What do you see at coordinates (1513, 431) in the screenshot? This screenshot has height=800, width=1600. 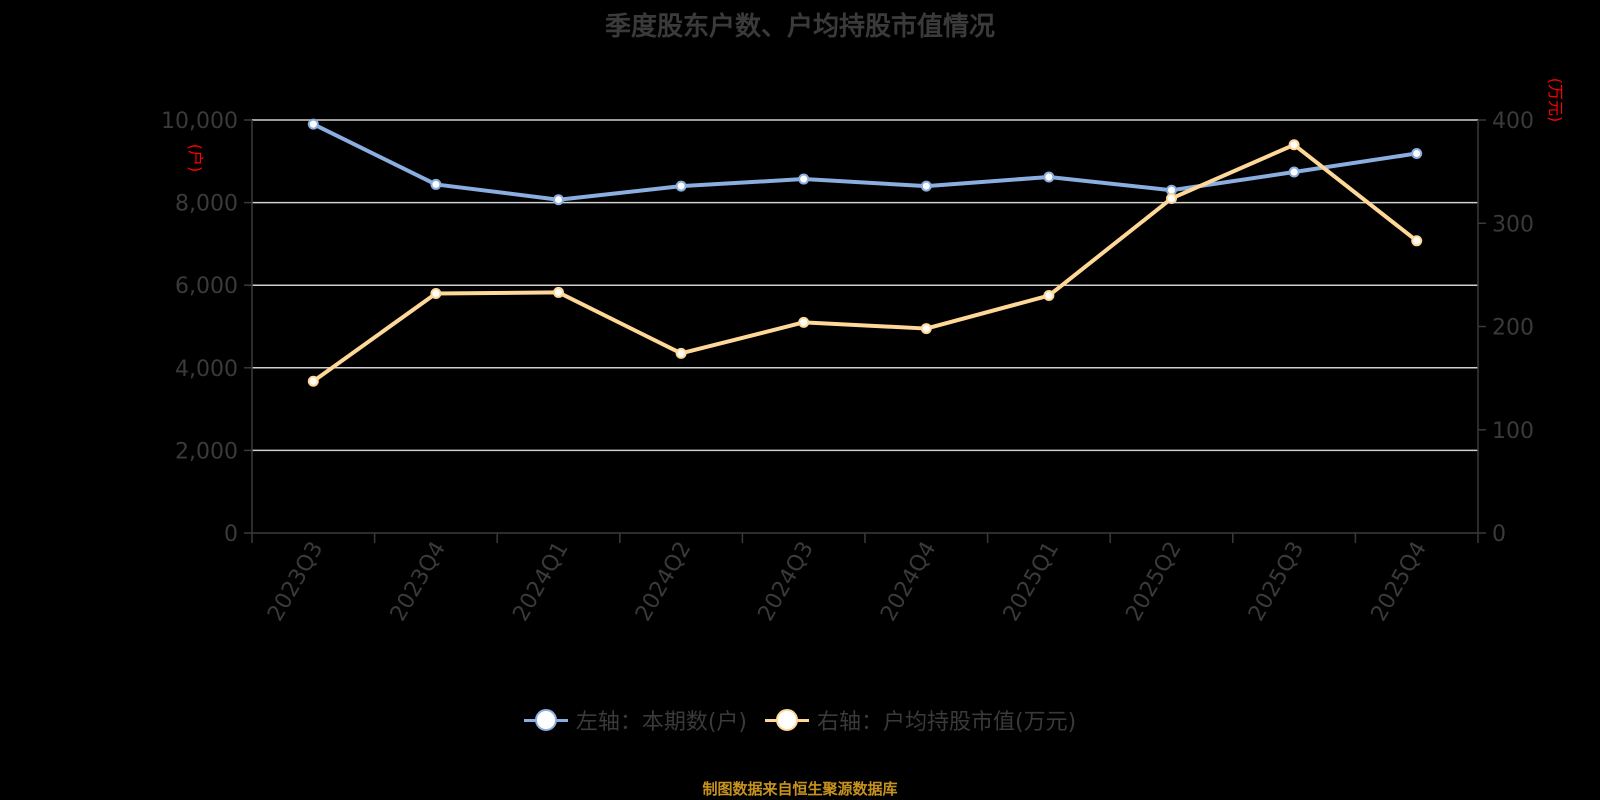 I see `right-axis-tick-label: 100` at bounding box center [1513, 431].